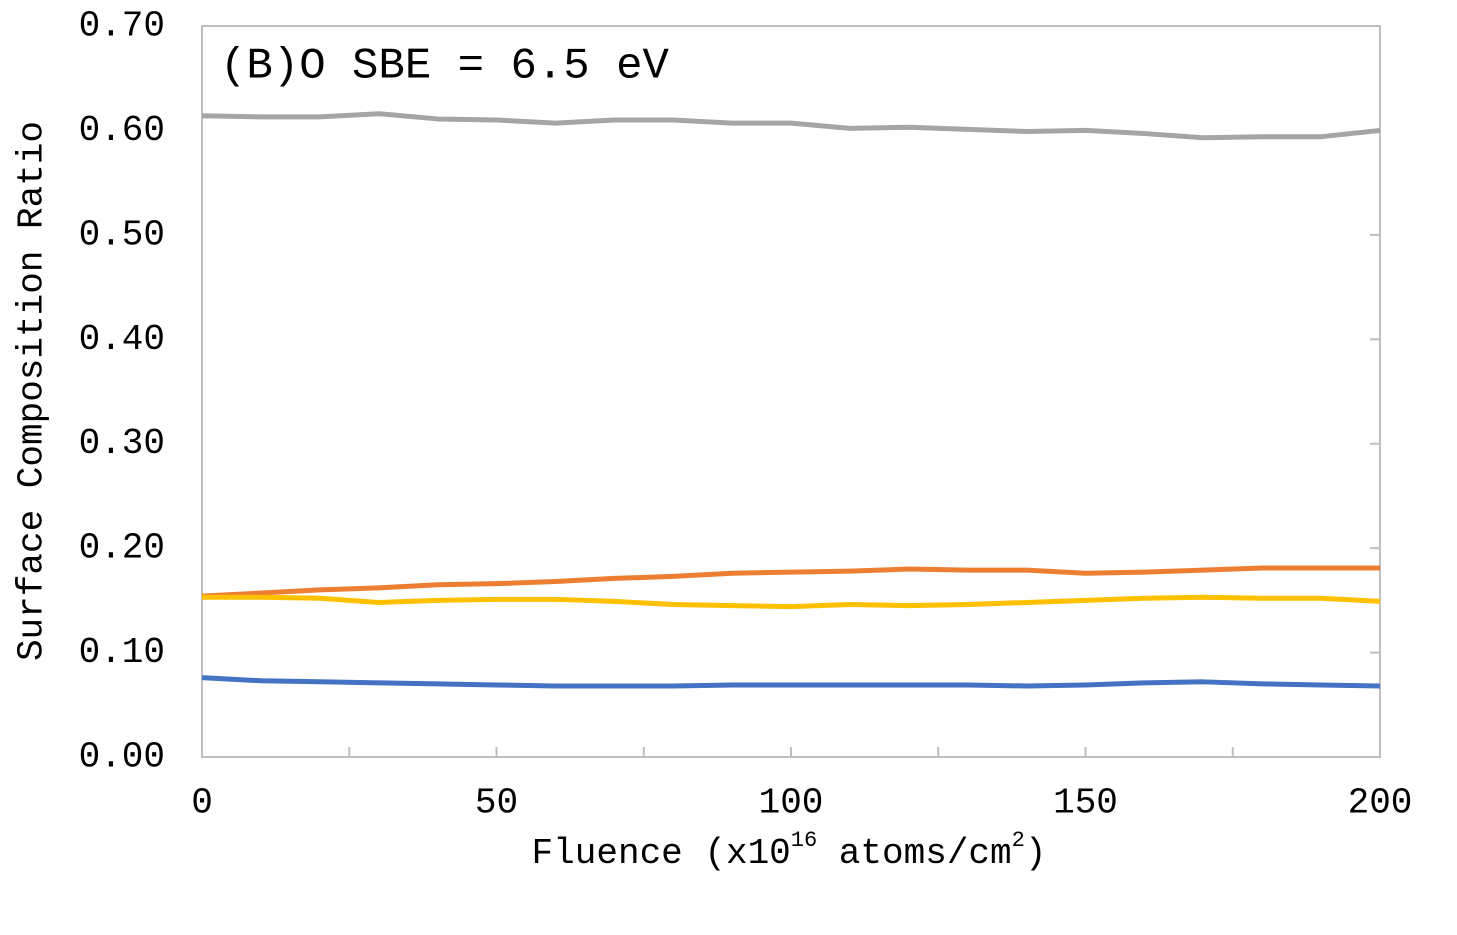 This screenshot has width=1457, height=935. What do you see at coordinates (791, 803) in the screenshot?
I see `x-tick-label: 100` at bounding box center [791, 803].